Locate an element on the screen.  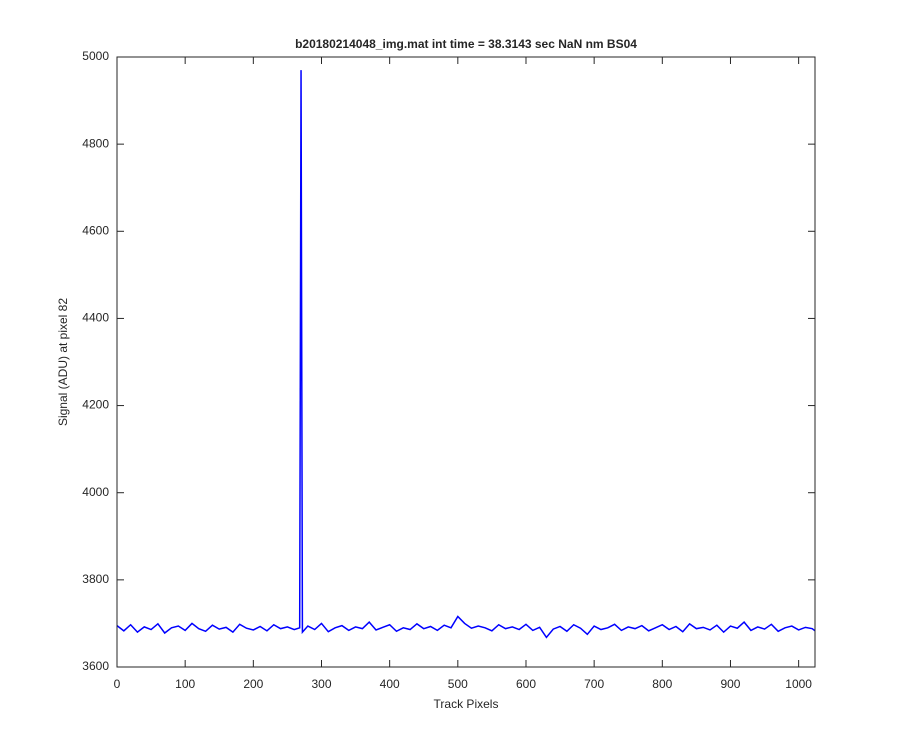
y-tick-label: 3800 is located at coordinates (95, 579).